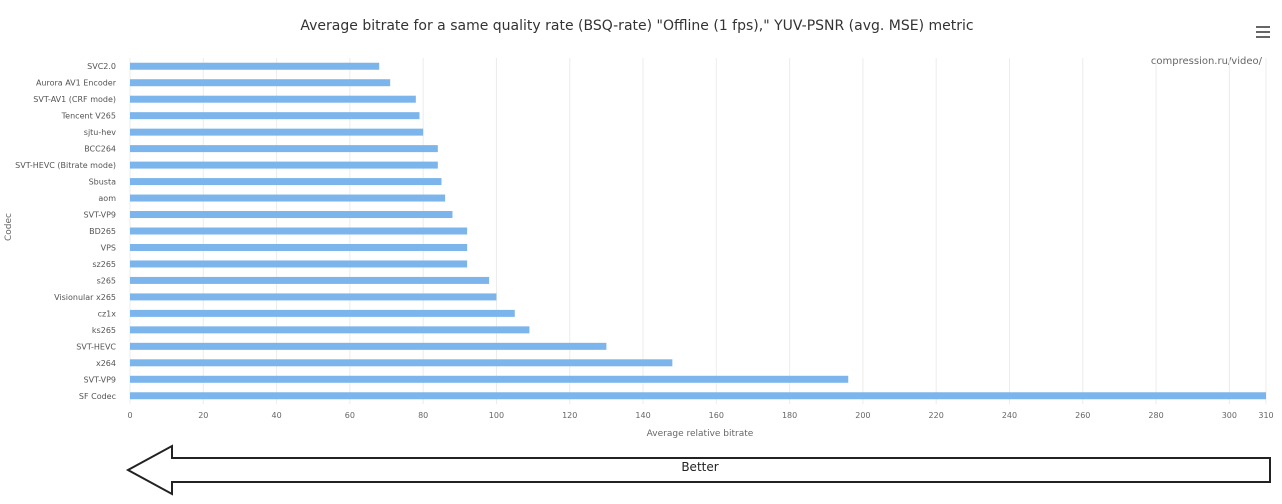 The image size is (1282, 504). What do you see at coordinates (862, 415) in the screenshot?
I see `x-tick-label: 200` at bounding box center [862, 415].